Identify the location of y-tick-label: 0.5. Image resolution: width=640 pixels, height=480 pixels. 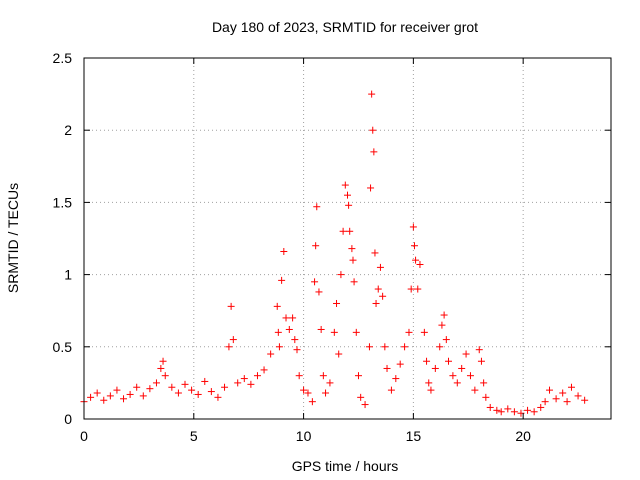
(63, 347).